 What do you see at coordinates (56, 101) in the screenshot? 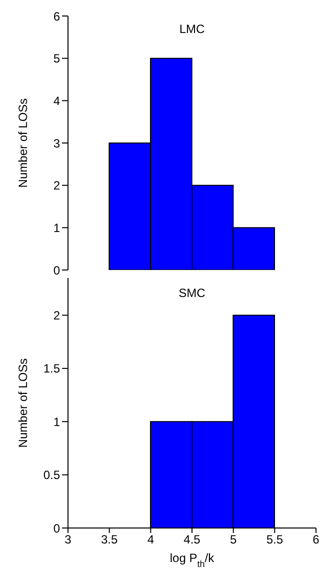
I see `y-tick-label: 4` at bounding box center [56, 101].